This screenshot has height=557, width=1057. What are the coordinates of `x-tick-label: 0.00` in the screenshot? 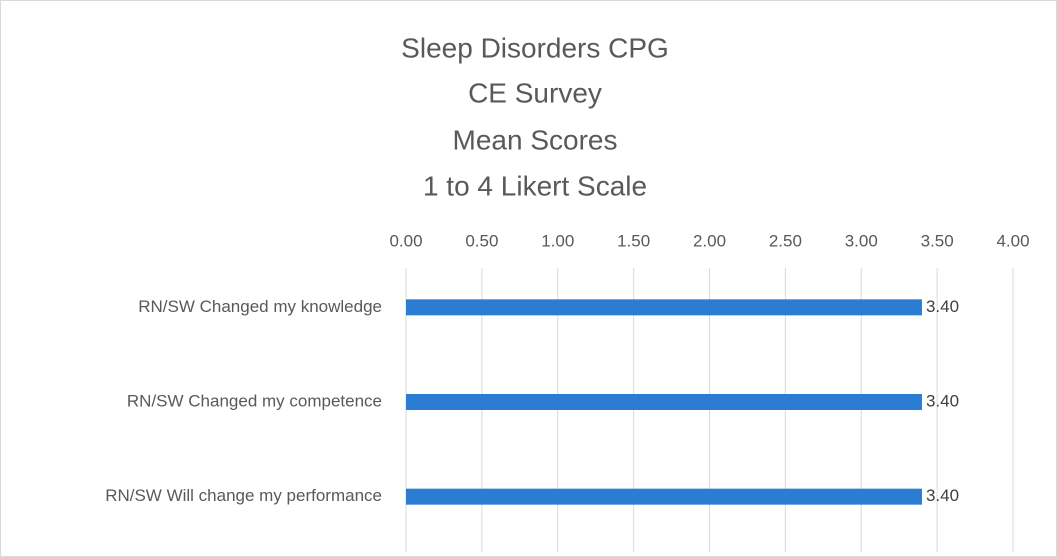 It's located at (405, 240).